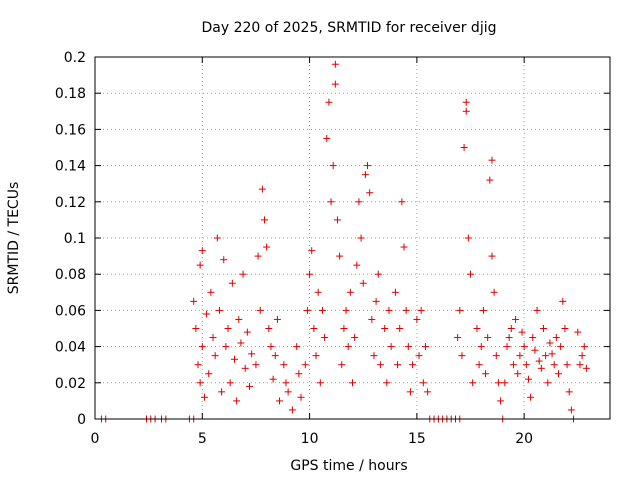 Image resolution: width=640 pixels, height=480 pixels. I want to click on y-tick-label: 0.1, so click(75, 239).